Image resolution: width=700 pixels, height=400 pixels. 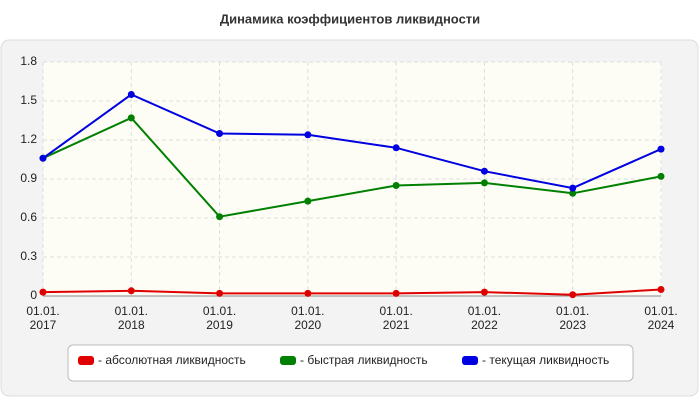 I want to click on x-tick-label: 01.01. 2017, so click(x=43, y=318).